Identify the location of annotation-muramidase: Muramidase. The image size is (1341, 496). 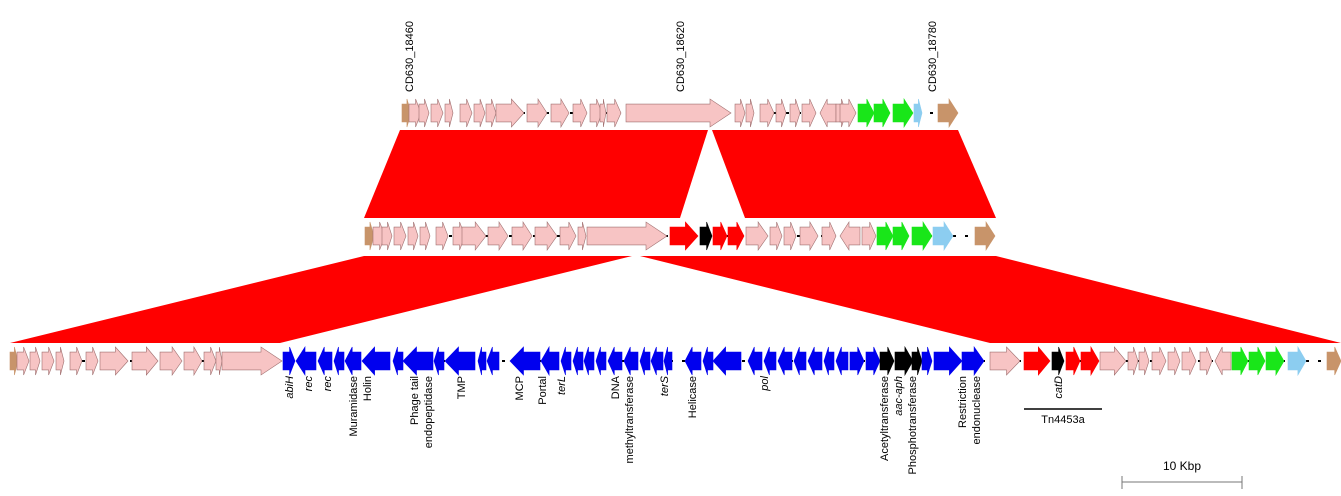
(354, 406).